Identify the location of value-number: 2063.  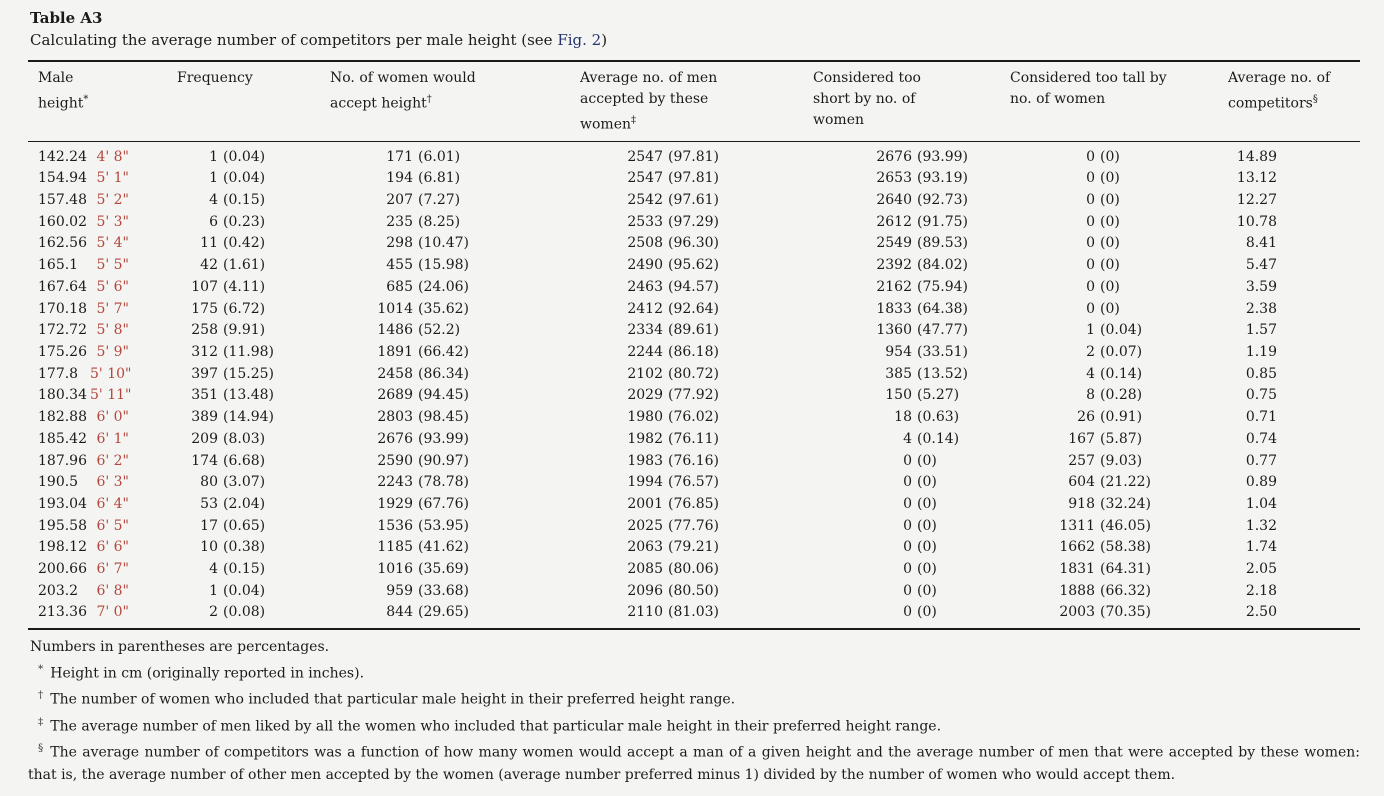
(645, 547).